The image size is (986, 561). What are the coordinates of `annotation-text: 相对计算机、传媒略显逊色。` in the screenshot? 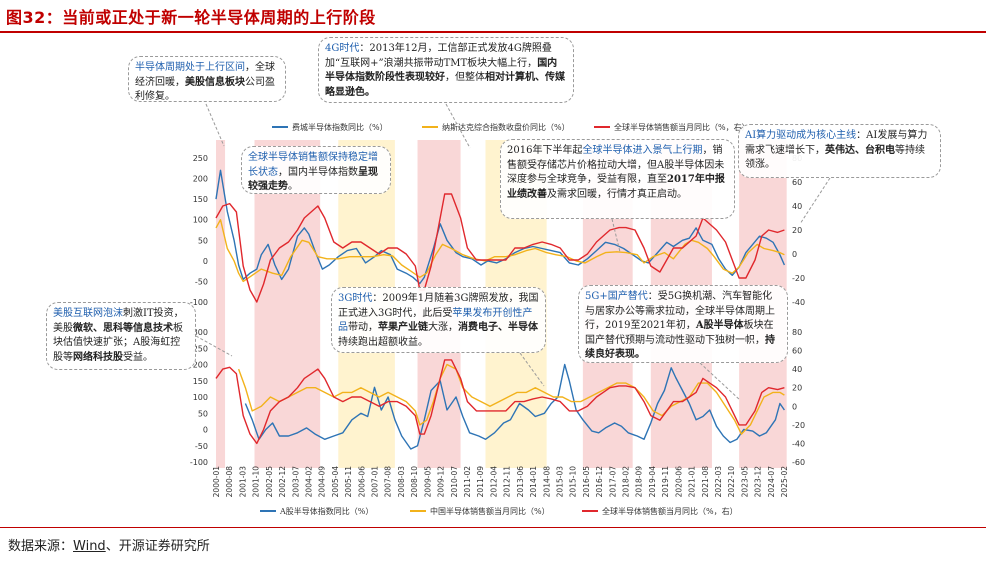 It's located at (445, 85).